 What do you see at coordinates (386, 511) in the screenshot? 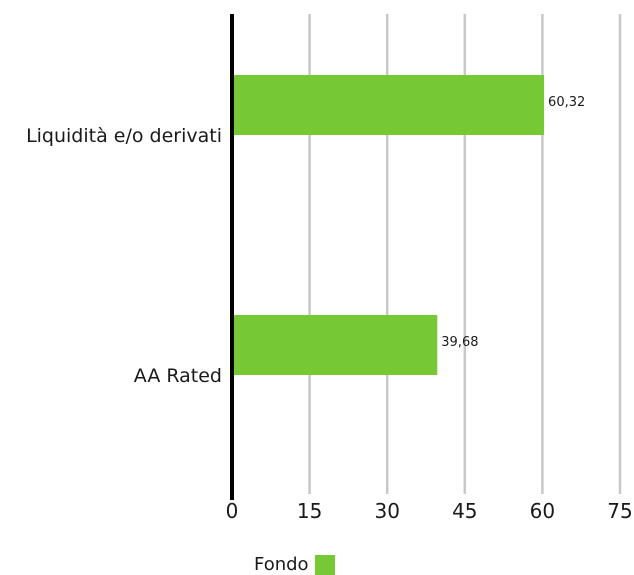
I see `x-tick-label-30: 30` at bounding box center [386, 511].